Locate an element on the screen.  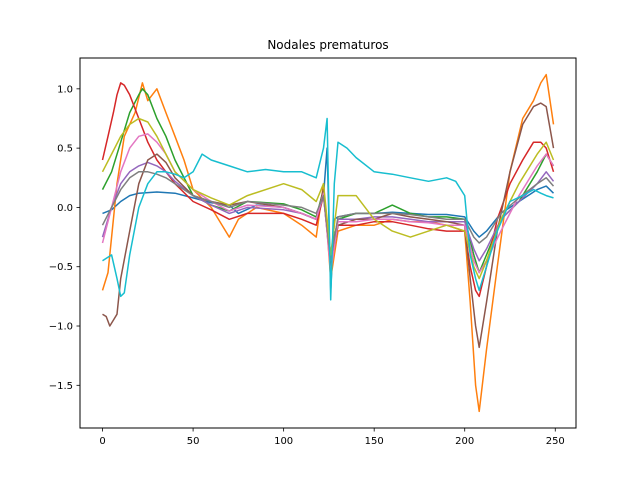
y-tick-label: 1.0 is located at coordinates (65, 89).